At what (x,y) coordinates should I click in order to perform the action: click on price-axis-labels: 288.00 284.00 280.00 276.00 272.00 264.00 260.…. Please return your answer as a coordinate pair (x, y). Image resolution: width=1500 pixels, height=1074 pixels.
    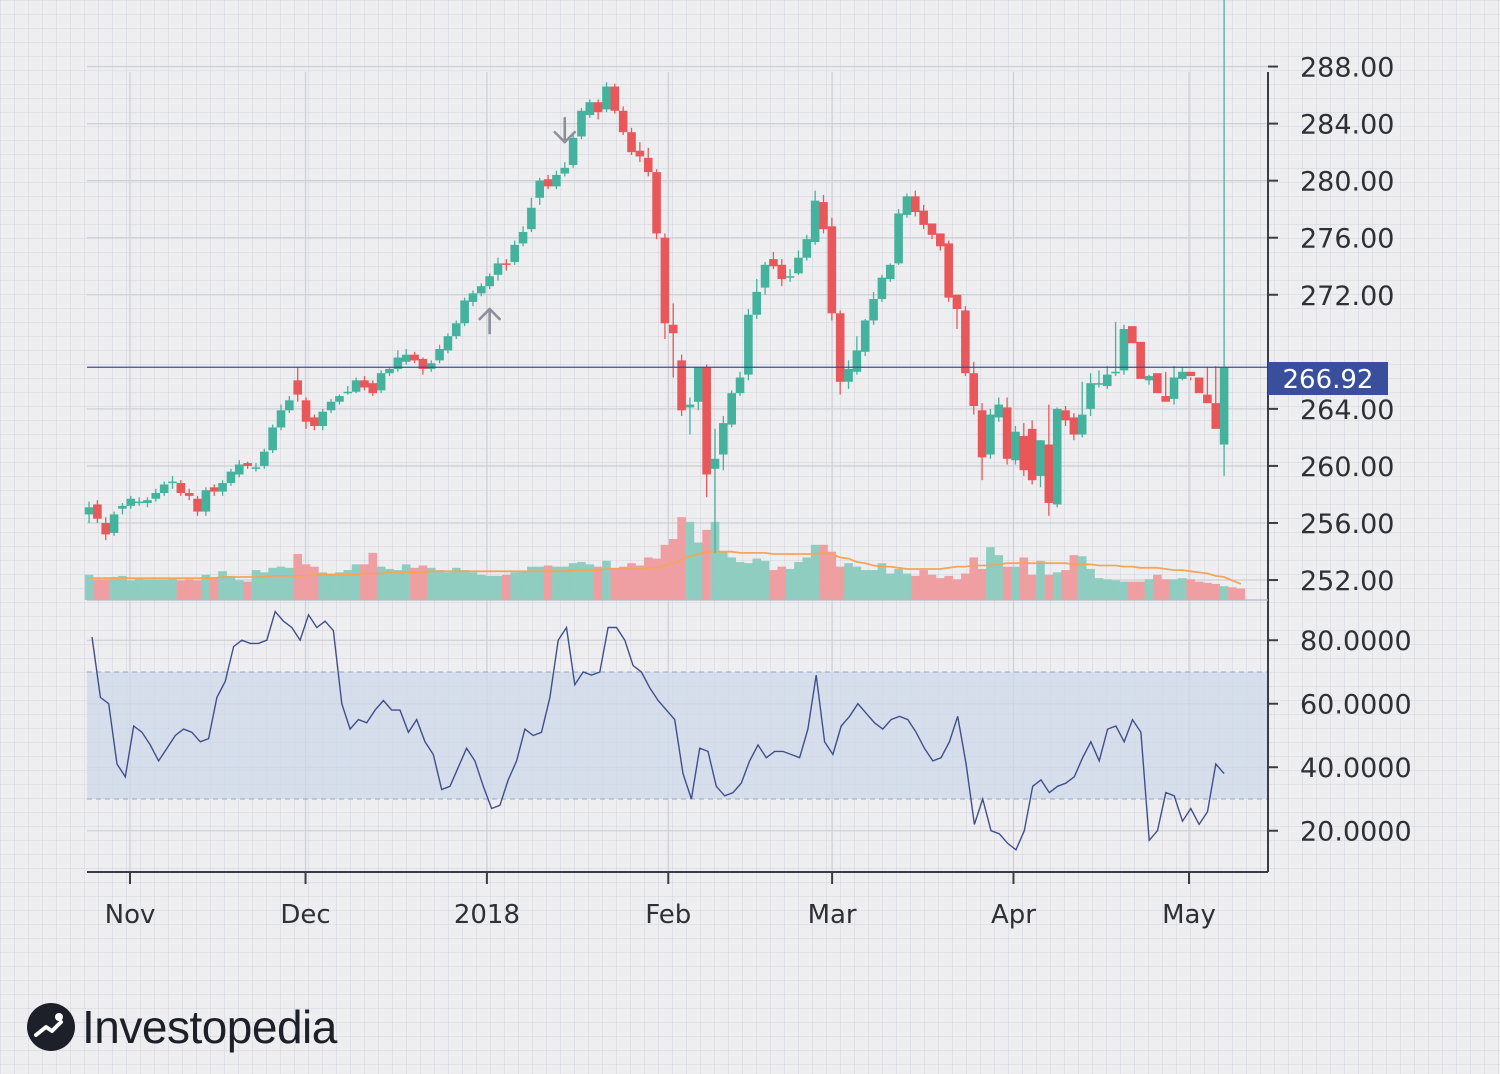
    Looking at the image, I should click on (1347, 325).